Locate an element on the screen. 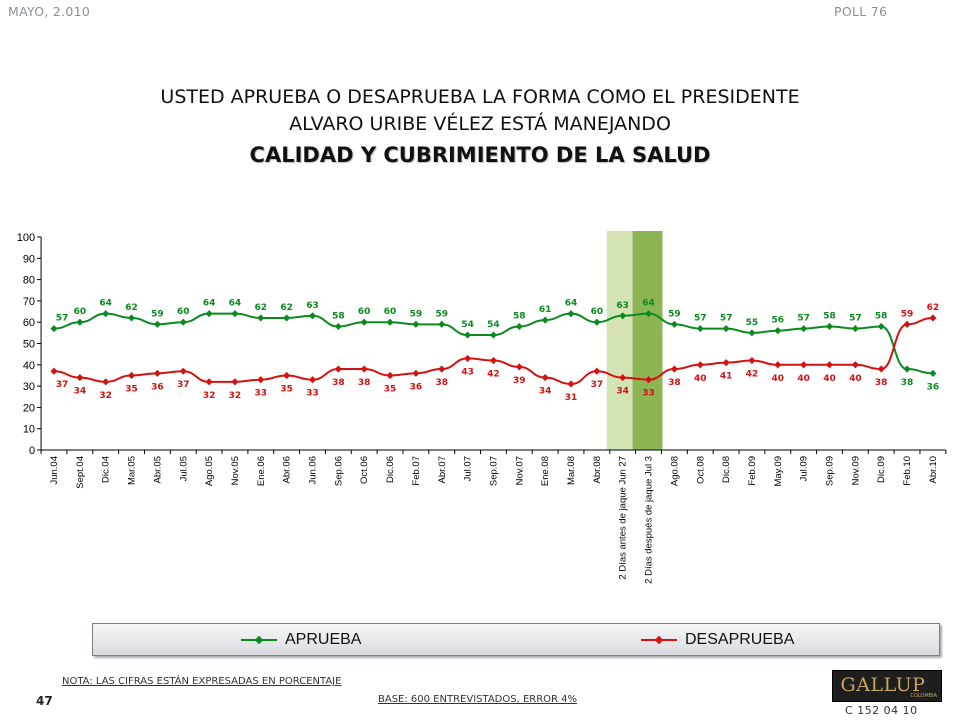  x-tick-label: Mar.05 is located at coordinates (132, 470).